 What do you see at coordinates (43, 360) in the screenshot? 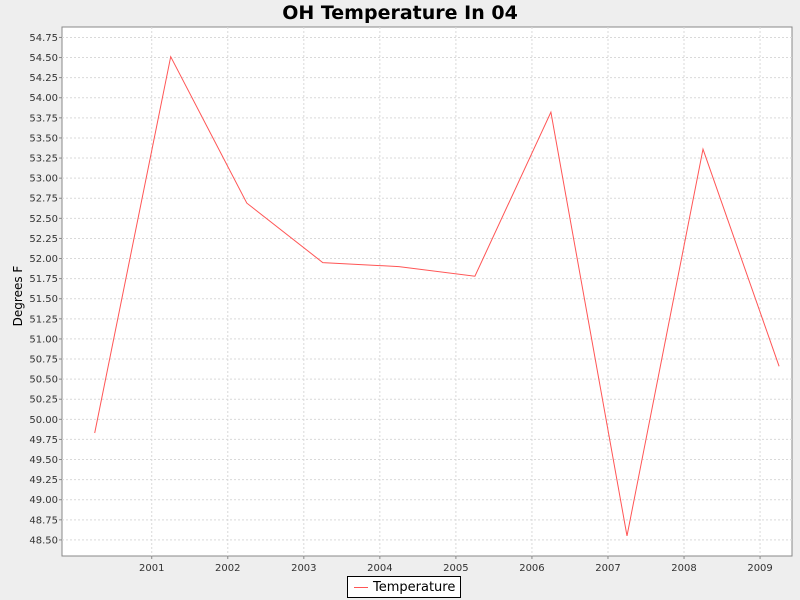
I see `y-tick-label: 50.75` at bounding box center [43, 360].